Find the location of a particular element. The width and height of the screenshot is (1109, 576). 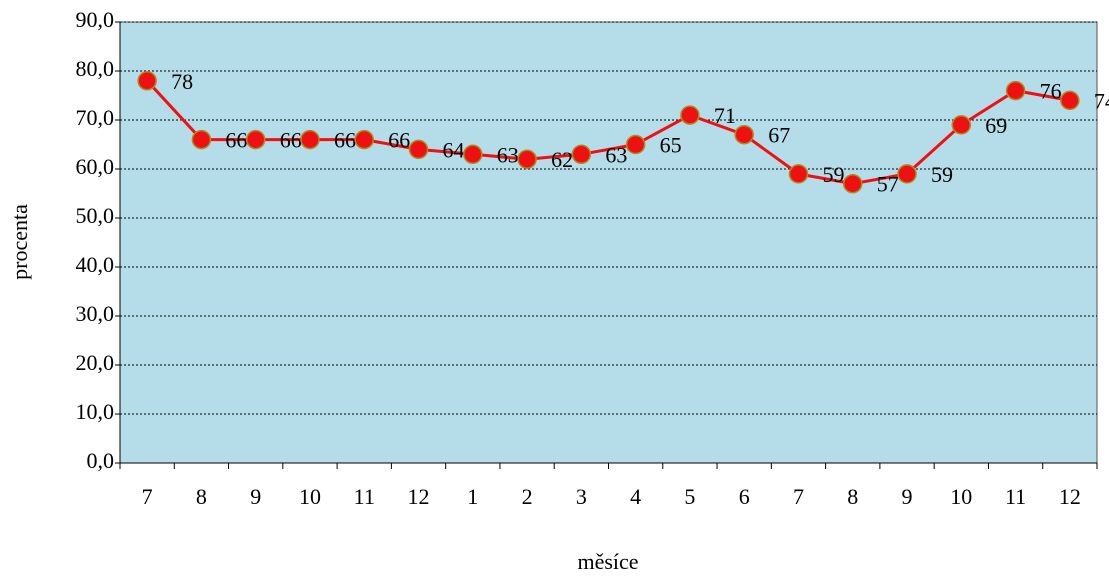

data-label: 74 is located at coordinates (1101, 100).